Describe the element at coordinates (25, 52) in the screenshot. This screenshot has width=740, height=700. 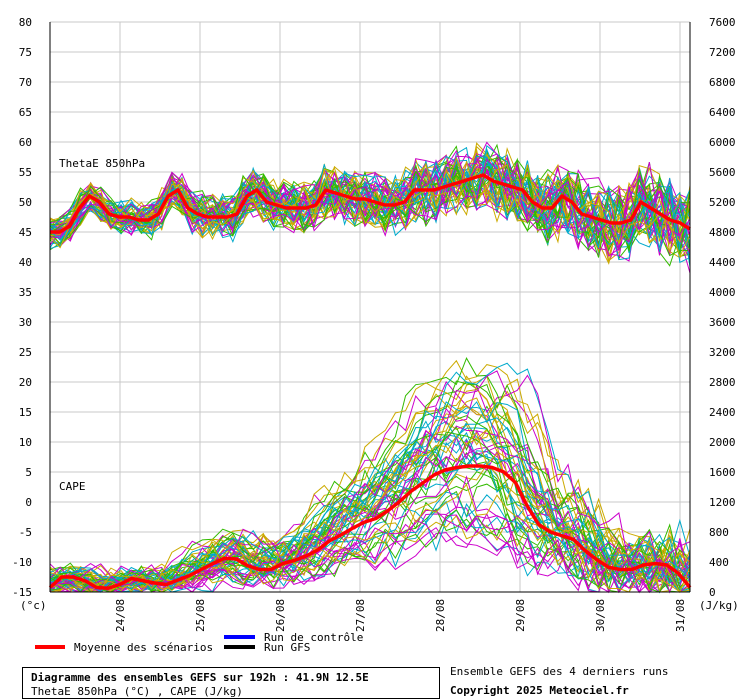
I see `left-tick-label: 75` at that location.